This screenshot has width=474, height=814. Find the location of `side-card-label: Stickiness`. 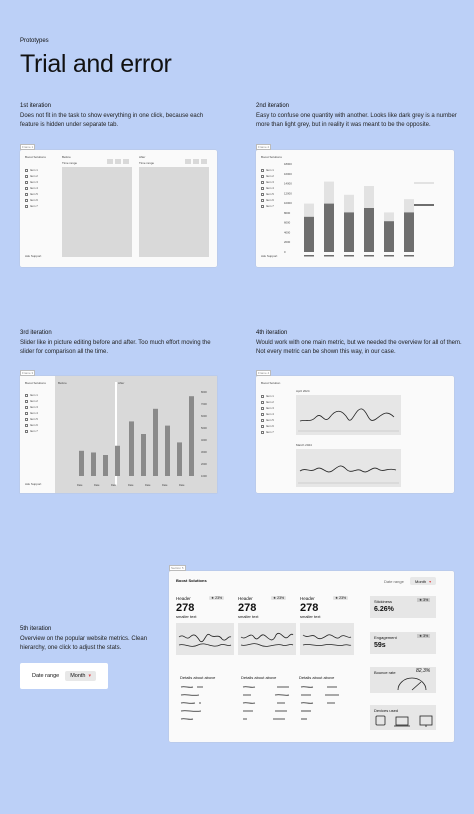

side-card-label: Stickiness is located at coordinates (383, 601).